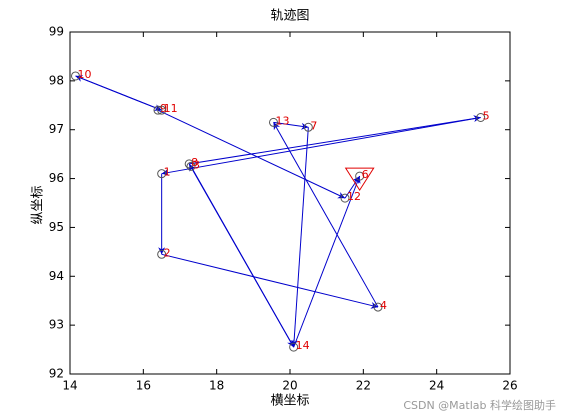 The width and height of the screenshot is (561, 420). What do you see at coordinates (479, 405) in the screenshot?
I see `watermark: CSDN @Matlab 科学绘图助手` at bounding box center [479, 405].